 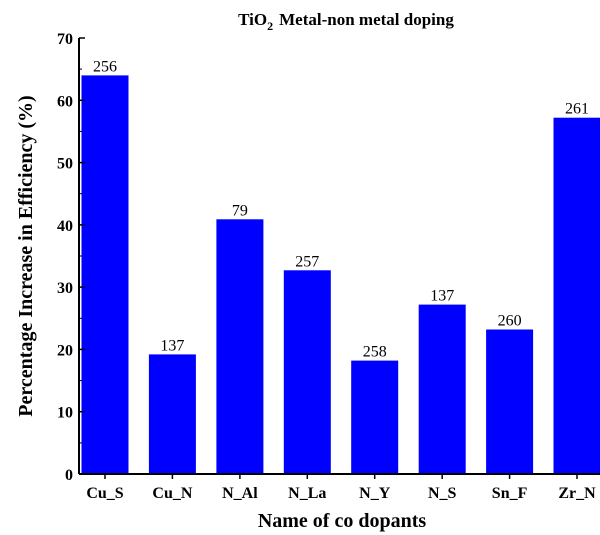 What do you see at coordinates (172, 345) in the screenshot?
I see `data-label-cu-n: 137` at bounding box center [172, 345].